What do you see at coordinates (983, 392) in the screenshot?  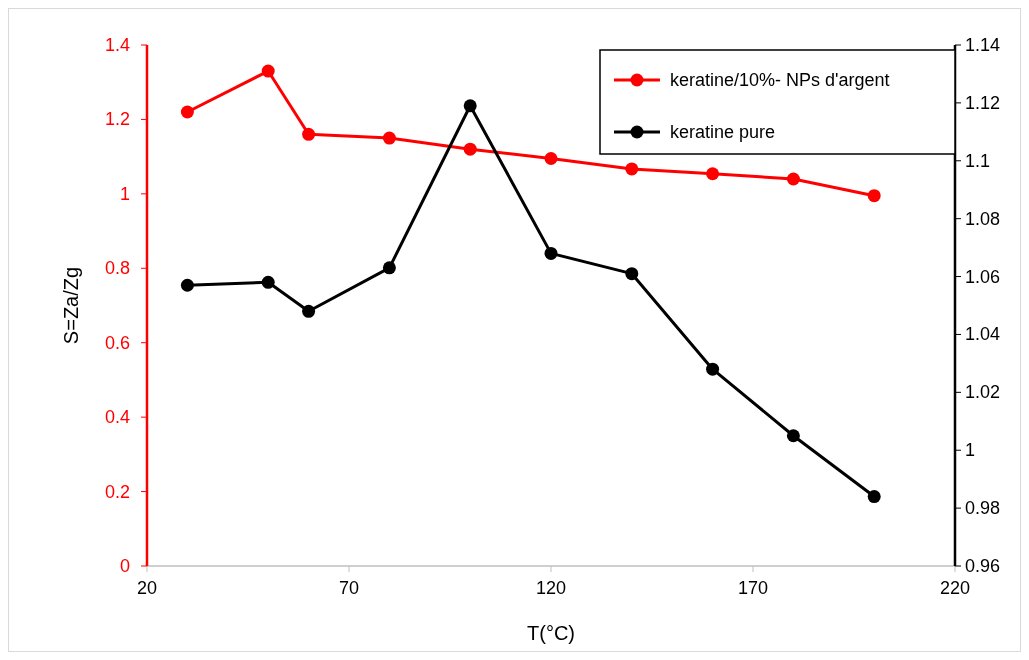 I see `y2-tick-label: 1.02` at bounding box center [983, 392].